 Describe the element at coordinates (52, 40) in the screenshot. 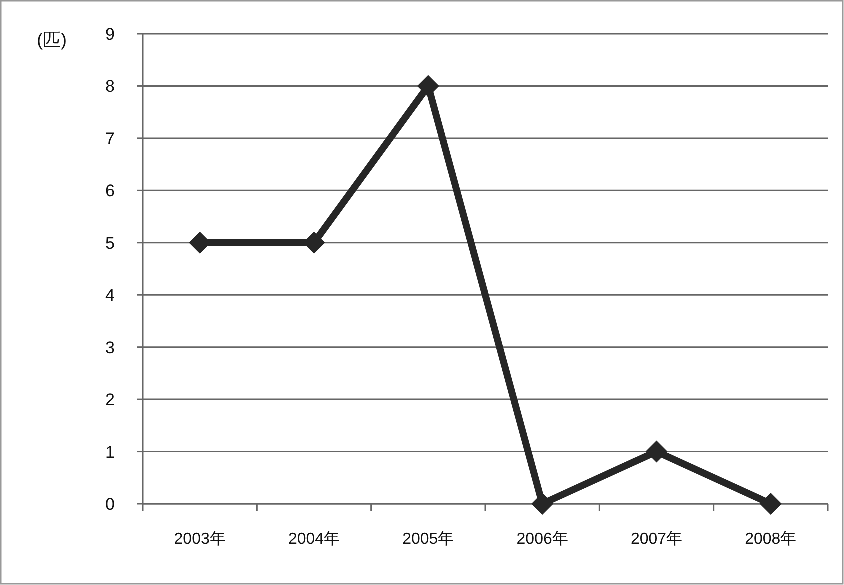

I see `y-axis-title: (匹)` at that location.